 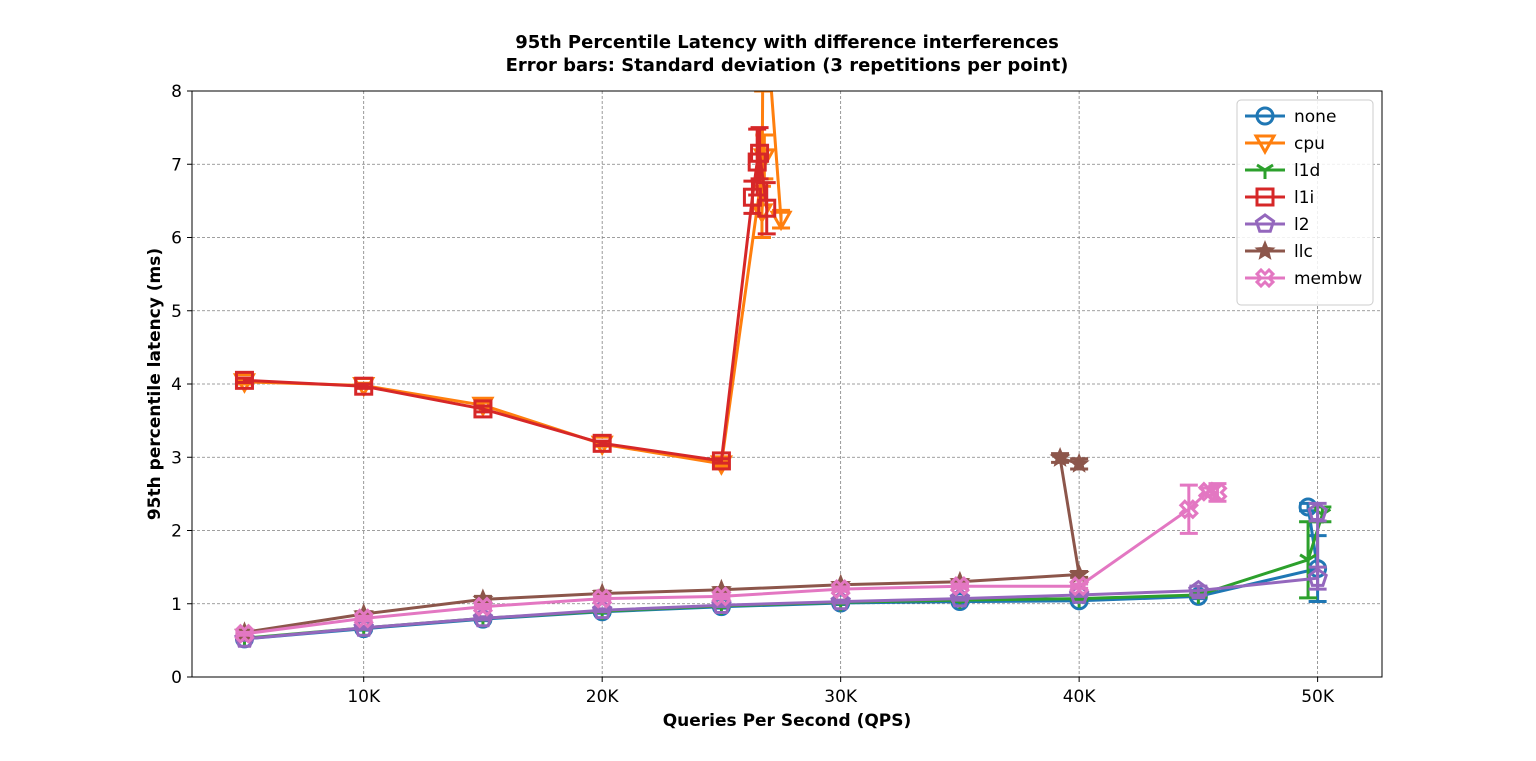 I want to click on x-tick-label: 50K, so click(x=1318, y=697).